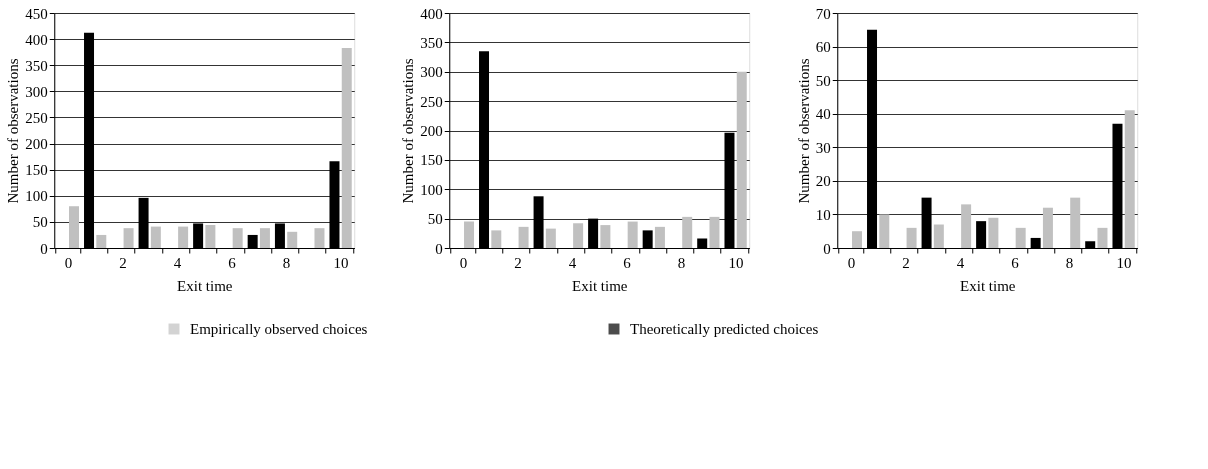  What do you see at coordinates (279, 329) in the screenshot?
I see `legend-label: Empirically observed choices` at bounding box center [279, 329].